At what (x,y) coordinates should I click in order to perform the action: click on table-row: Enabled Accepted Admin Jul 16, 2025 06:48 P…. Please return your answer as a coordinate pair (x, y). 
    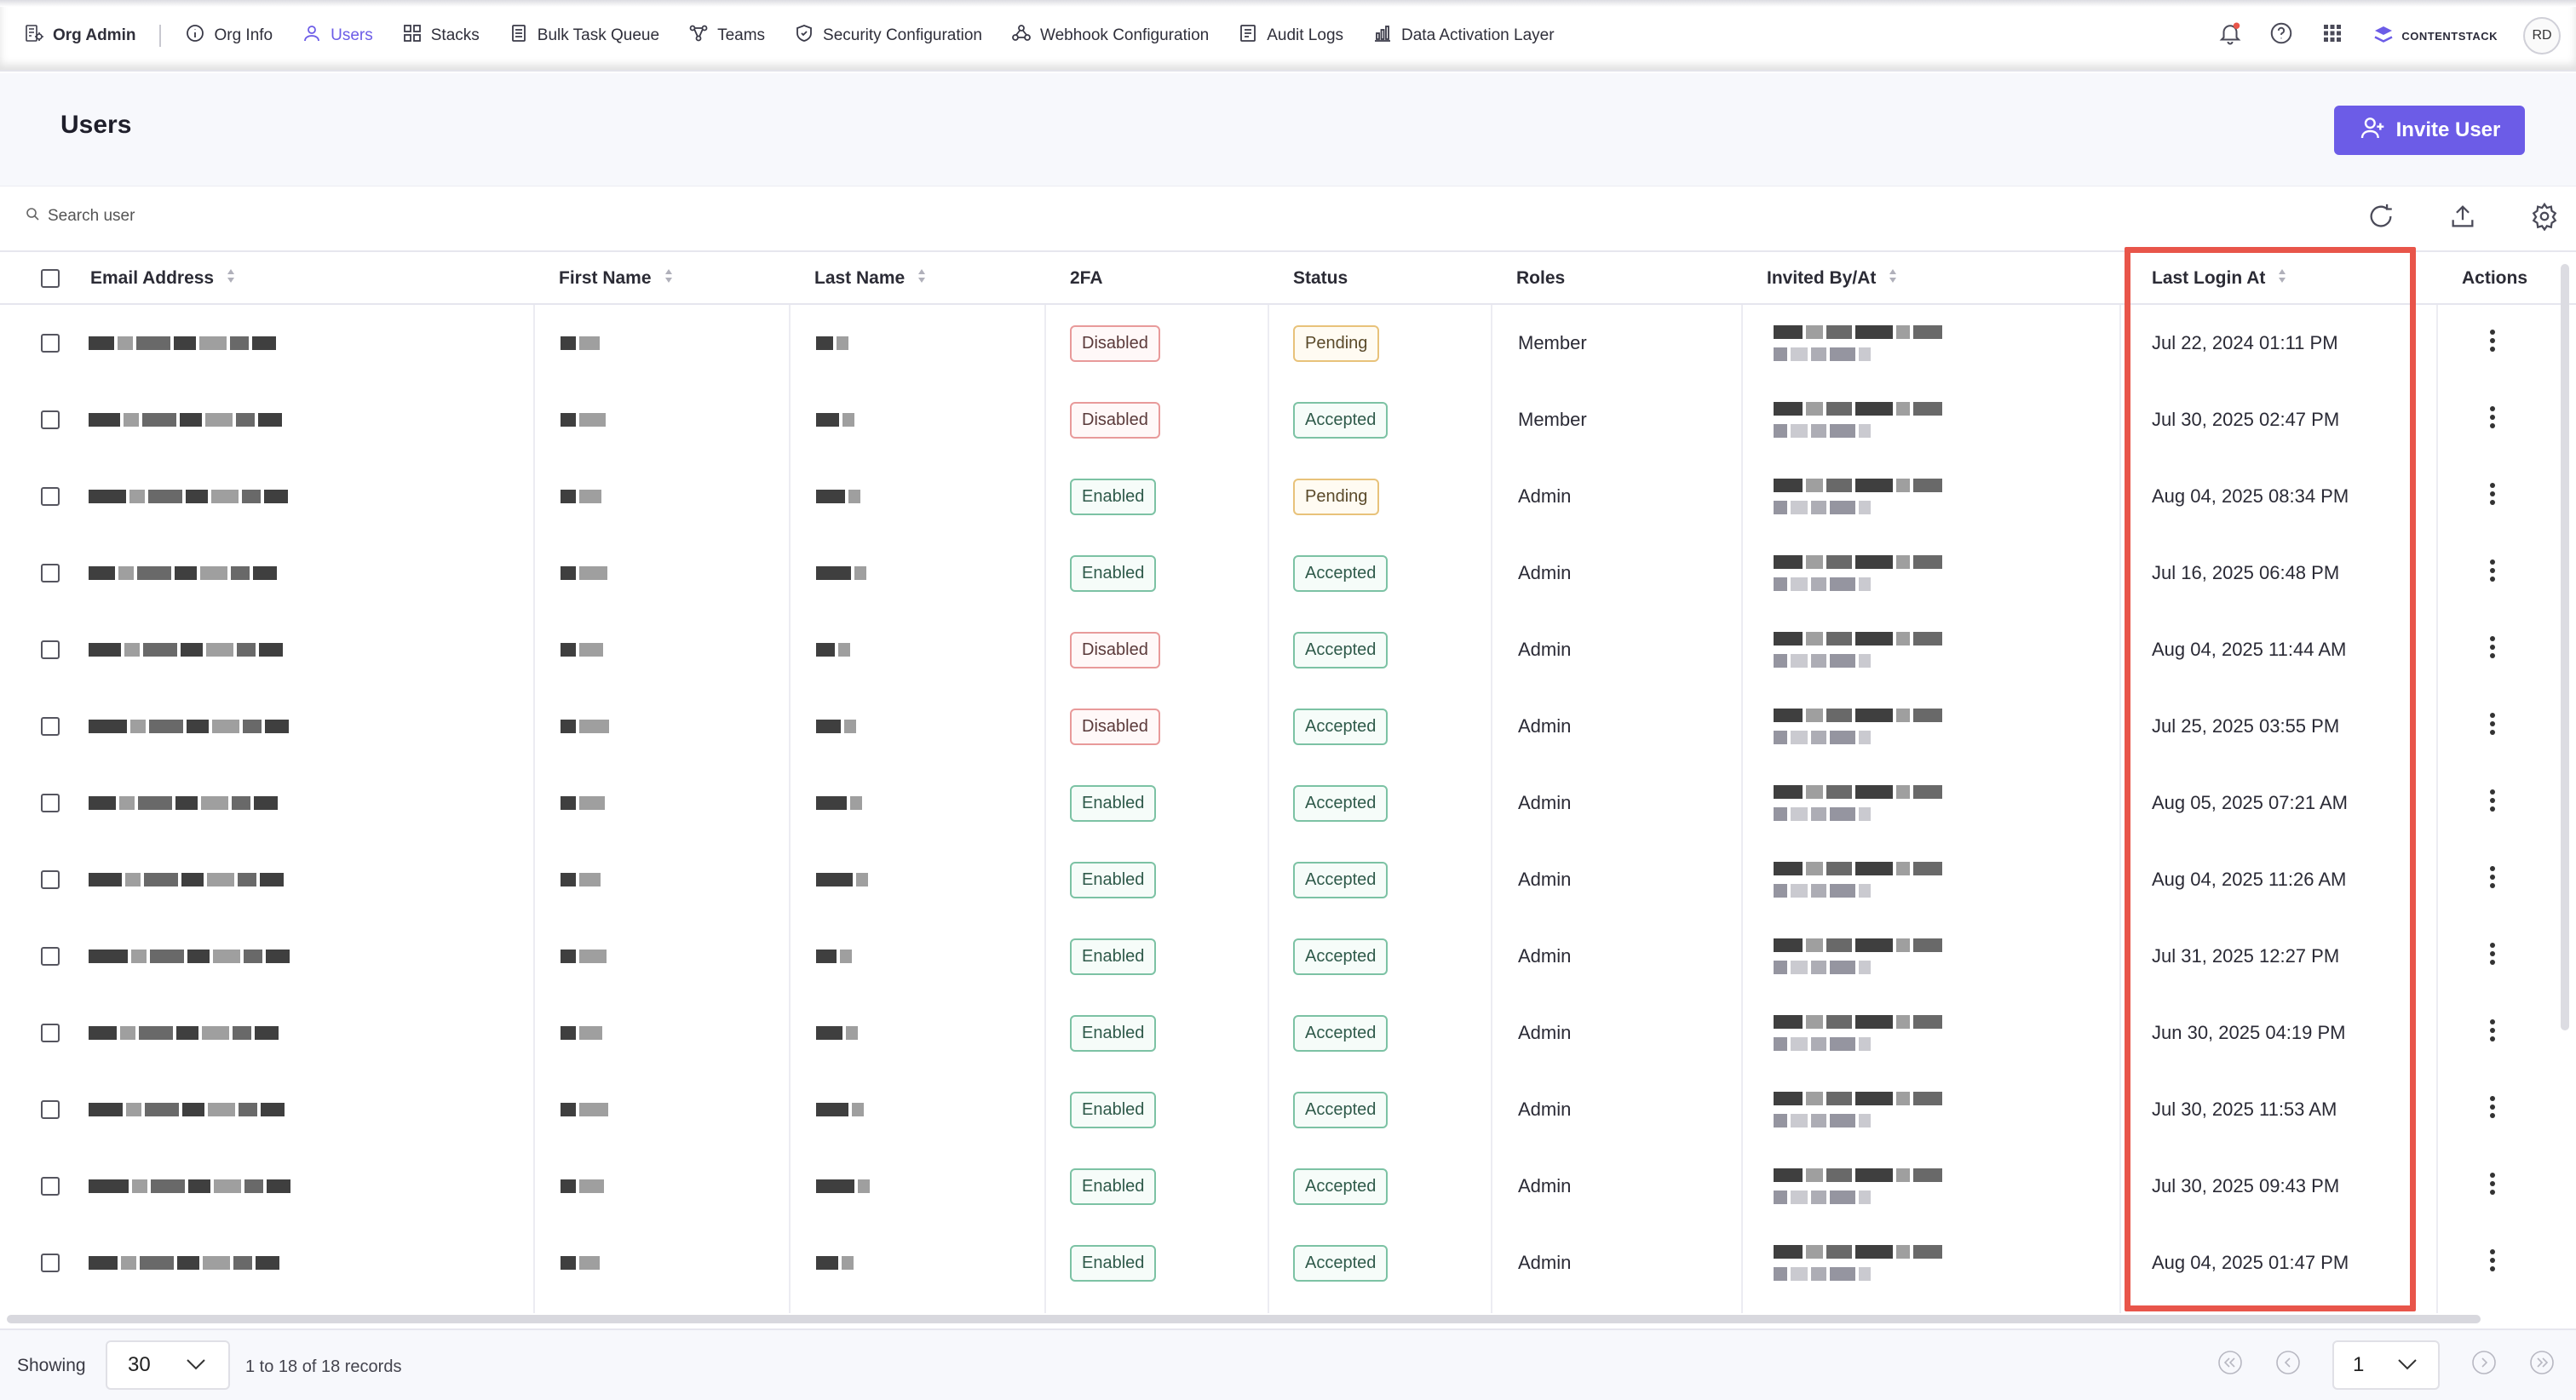
    Looking at the image, I should click on (1278, 573).